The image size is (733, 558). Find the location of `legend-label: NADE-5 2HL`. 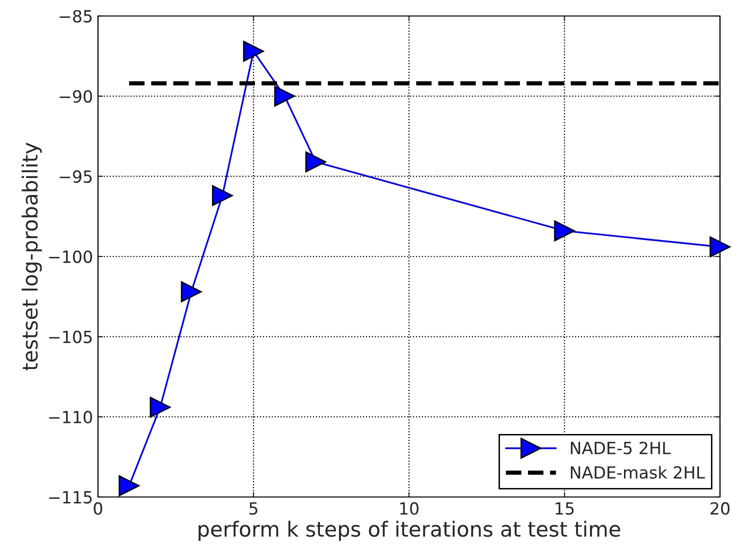

legend-label: NADE-5 2HL is located at coordinates (620, 448).